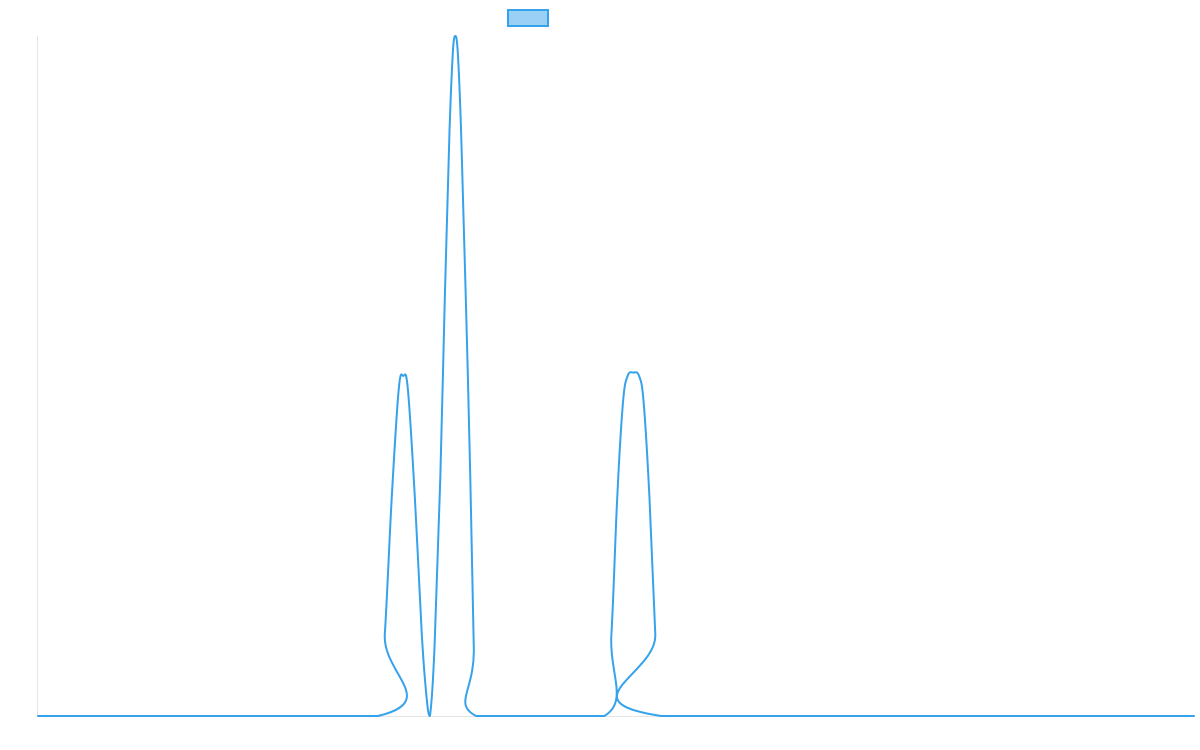 The height and width of the screenshot is (750, 1200). I want to click on legend-swatch, so click(528, 18).